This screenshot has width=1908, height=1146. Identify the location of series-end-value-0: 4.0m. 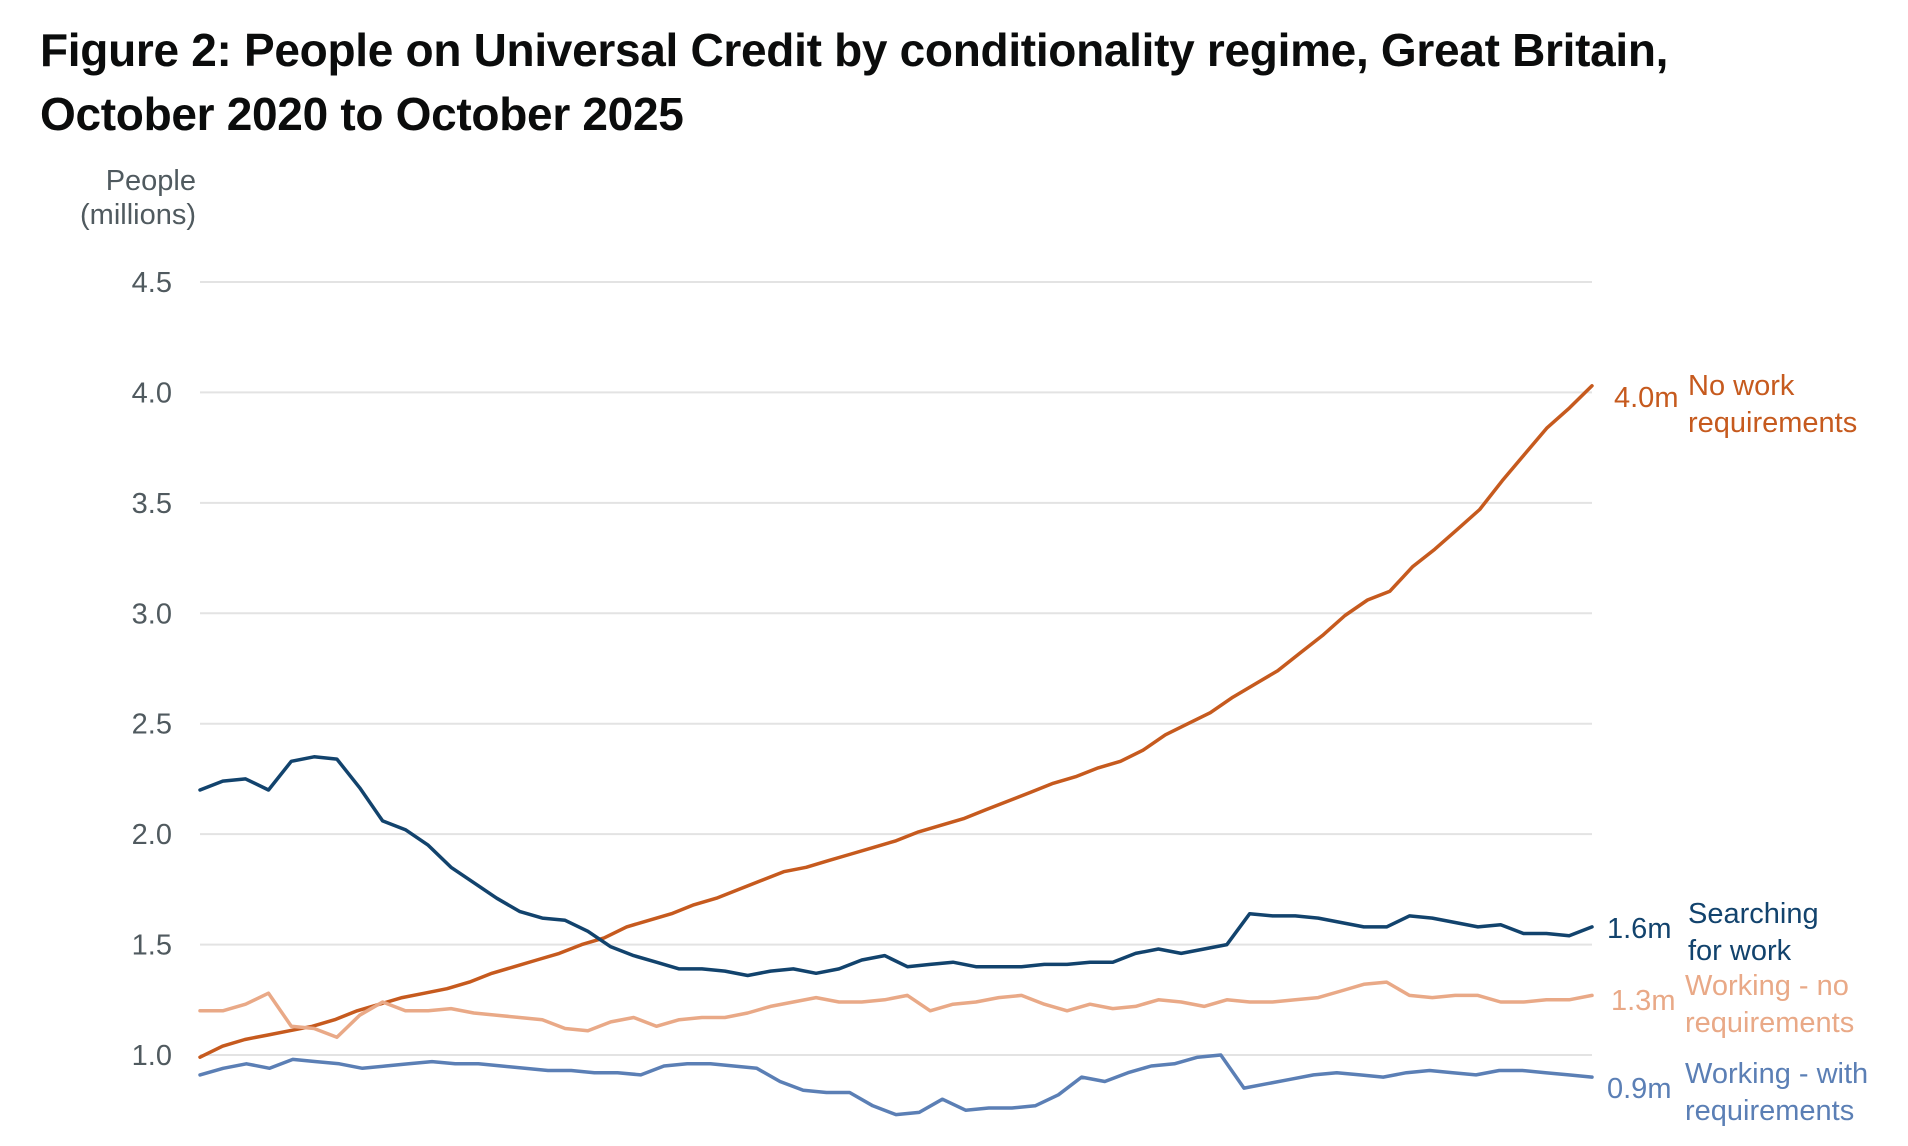
(1646, 398).